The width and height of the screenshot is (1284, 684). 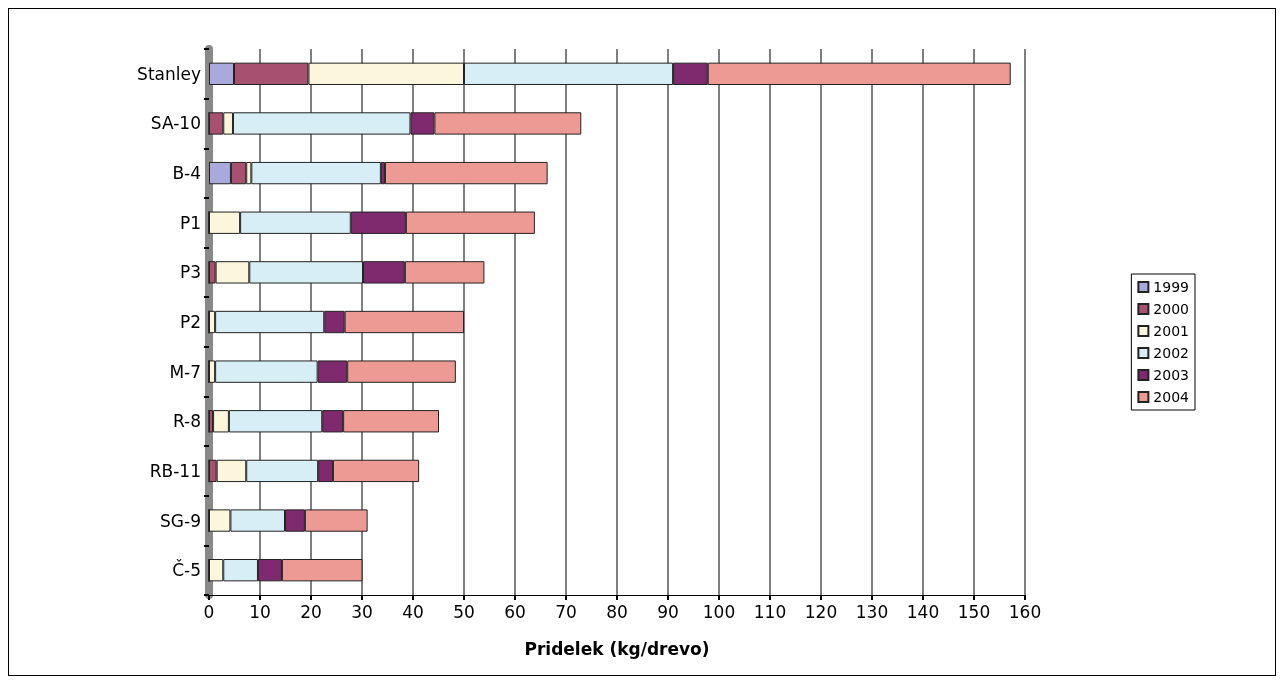 I want to click on legend-label: 2003, so click(x=1171, y=375).